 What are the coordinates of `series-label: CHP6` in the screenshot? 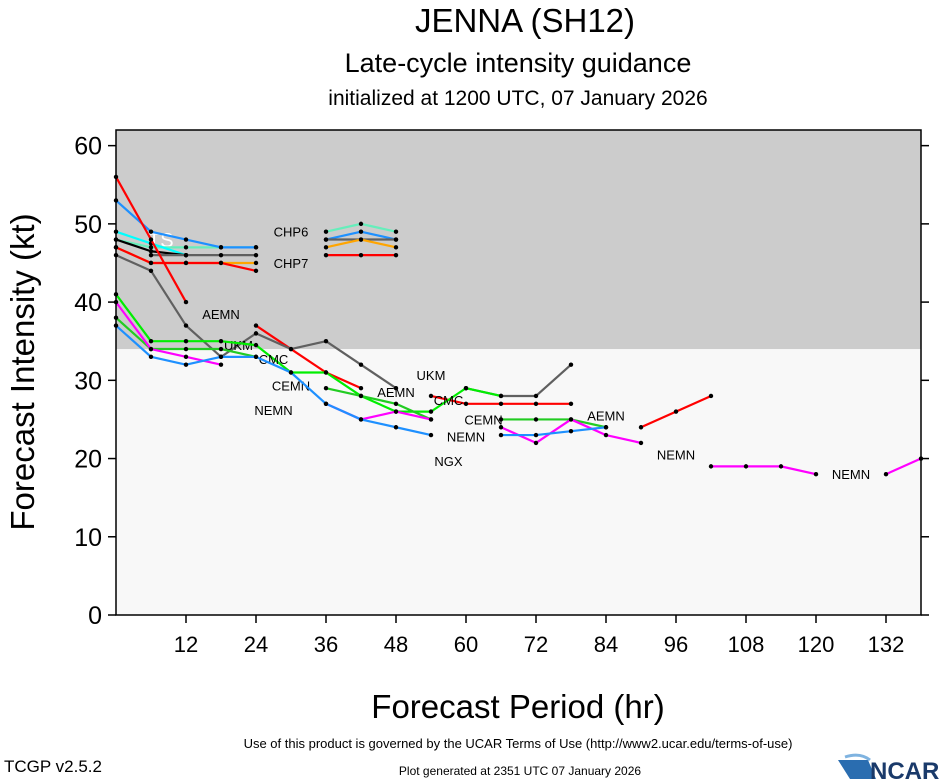 It's located at (291, 232).